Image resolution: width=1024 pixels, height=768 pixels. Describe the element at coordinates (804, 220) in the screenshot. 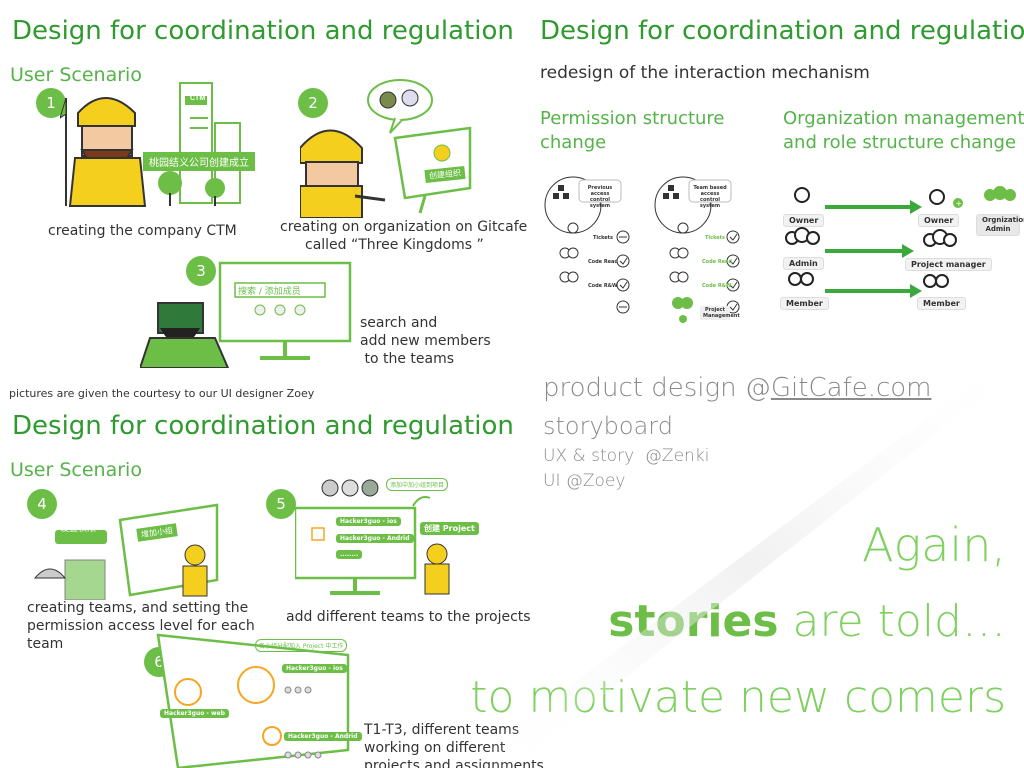

I see `role-owner-old: Owner` at that location.